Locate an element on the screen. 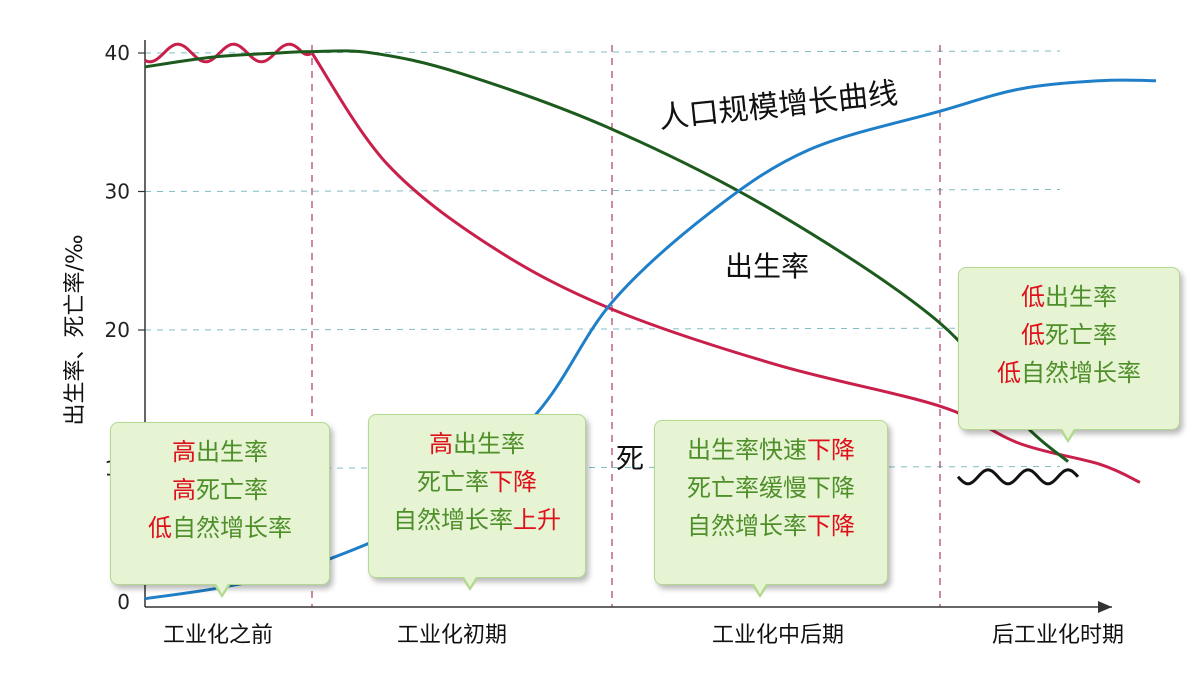  callout-line: 低死亡率 is located at coordinates (1069, 335).